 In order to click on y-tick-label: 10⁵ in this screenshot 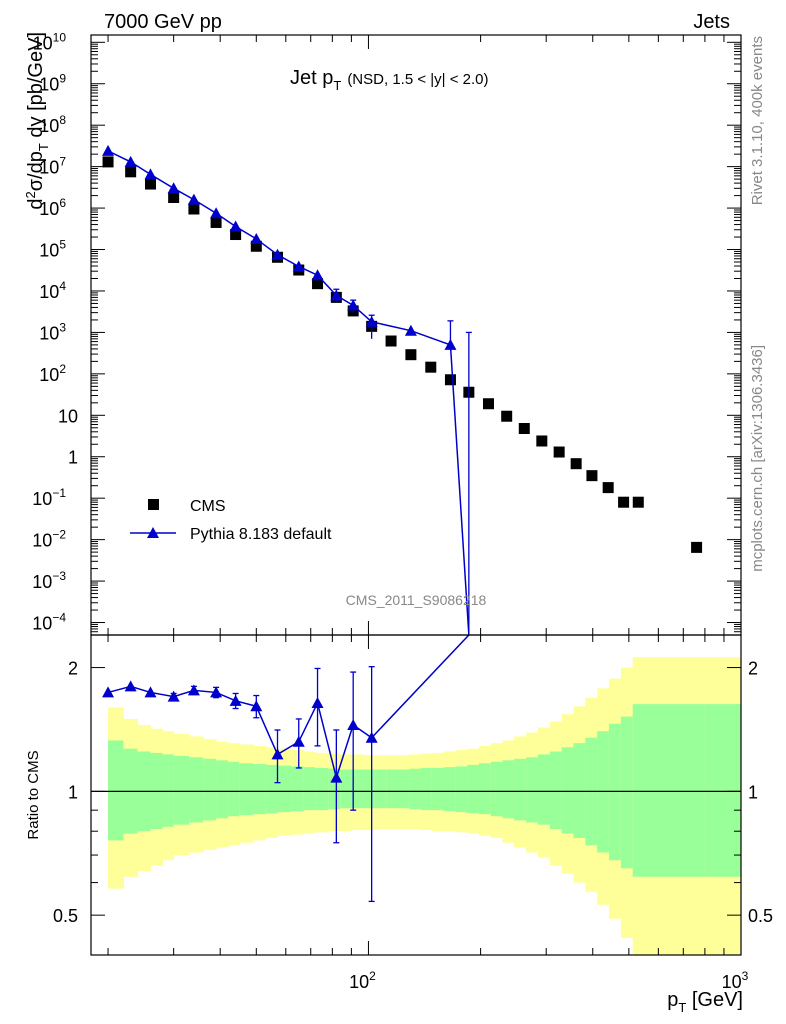, I will do `click(52, 249)`.